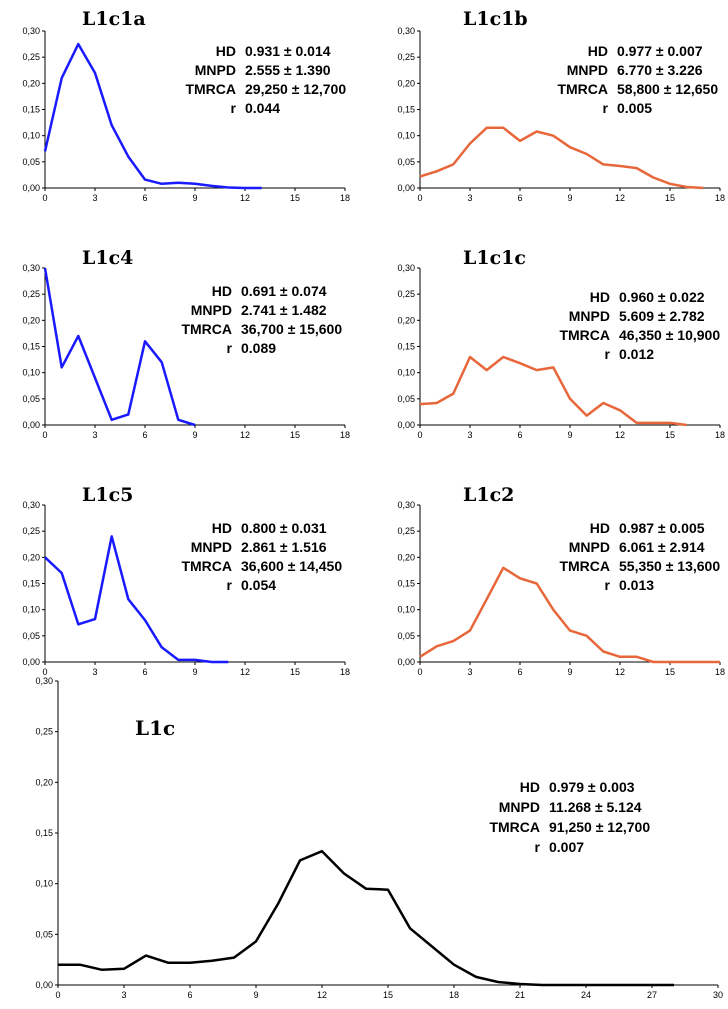 The height and width of the screenshot is (1009, 728). What do you see at coordinates (718, 995) in the screenshot?
I see `x-tick-label: 30` at bounding box center [718, 995].